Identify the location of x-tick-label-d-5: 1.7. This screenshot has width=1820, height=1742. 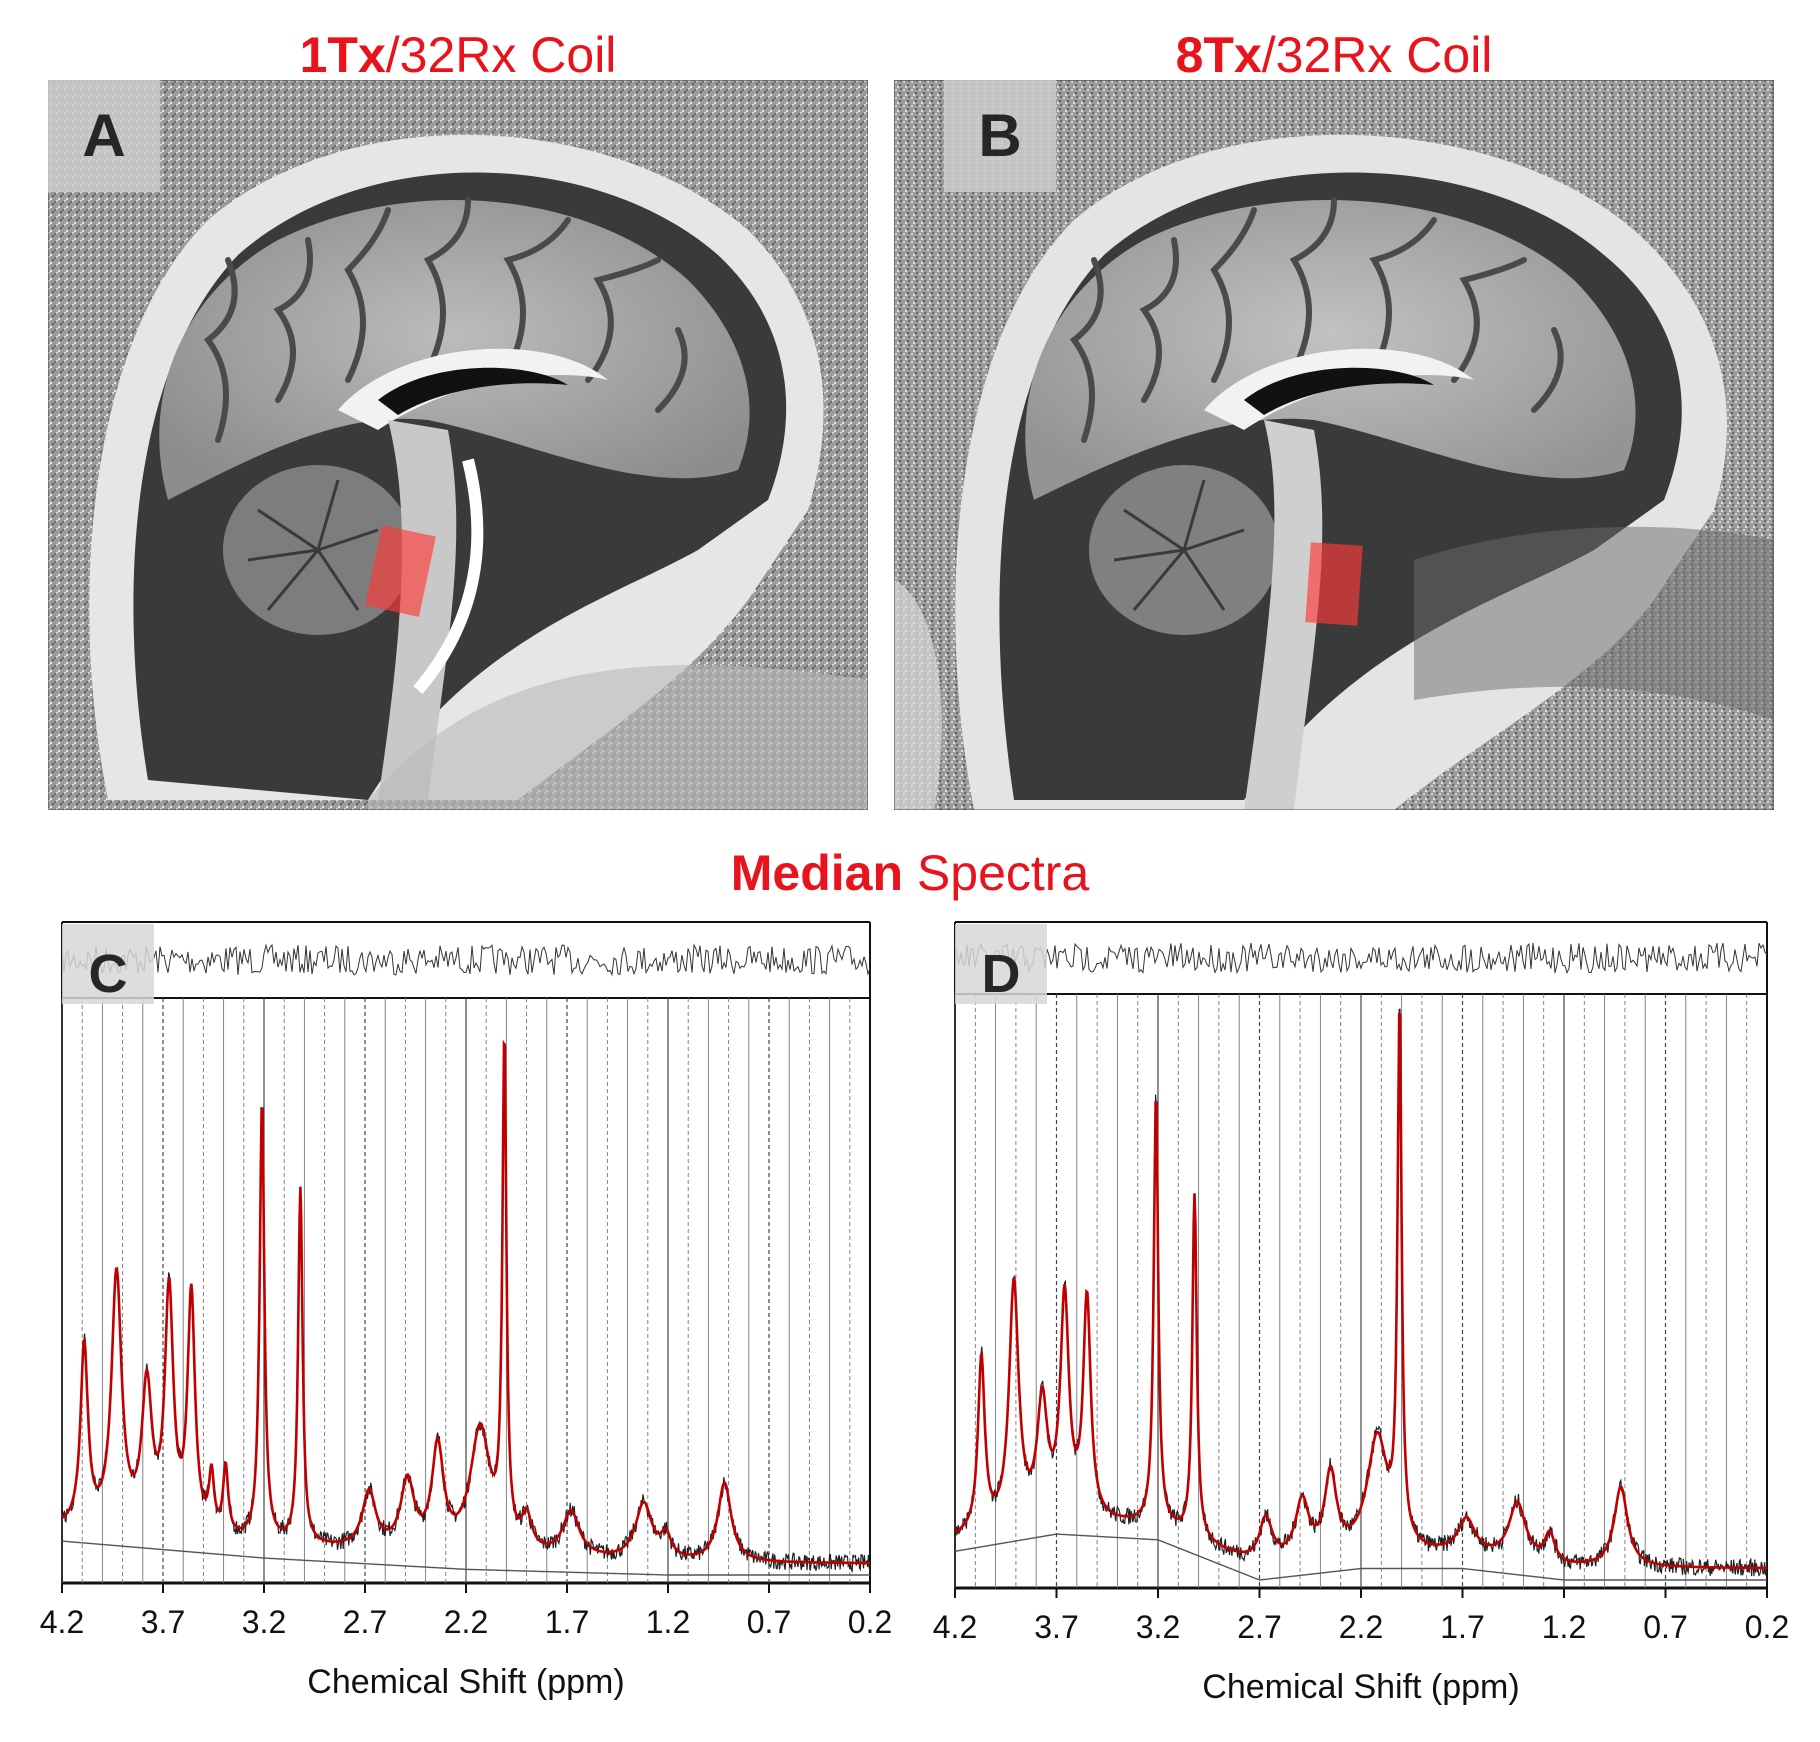
(1462, 1627).